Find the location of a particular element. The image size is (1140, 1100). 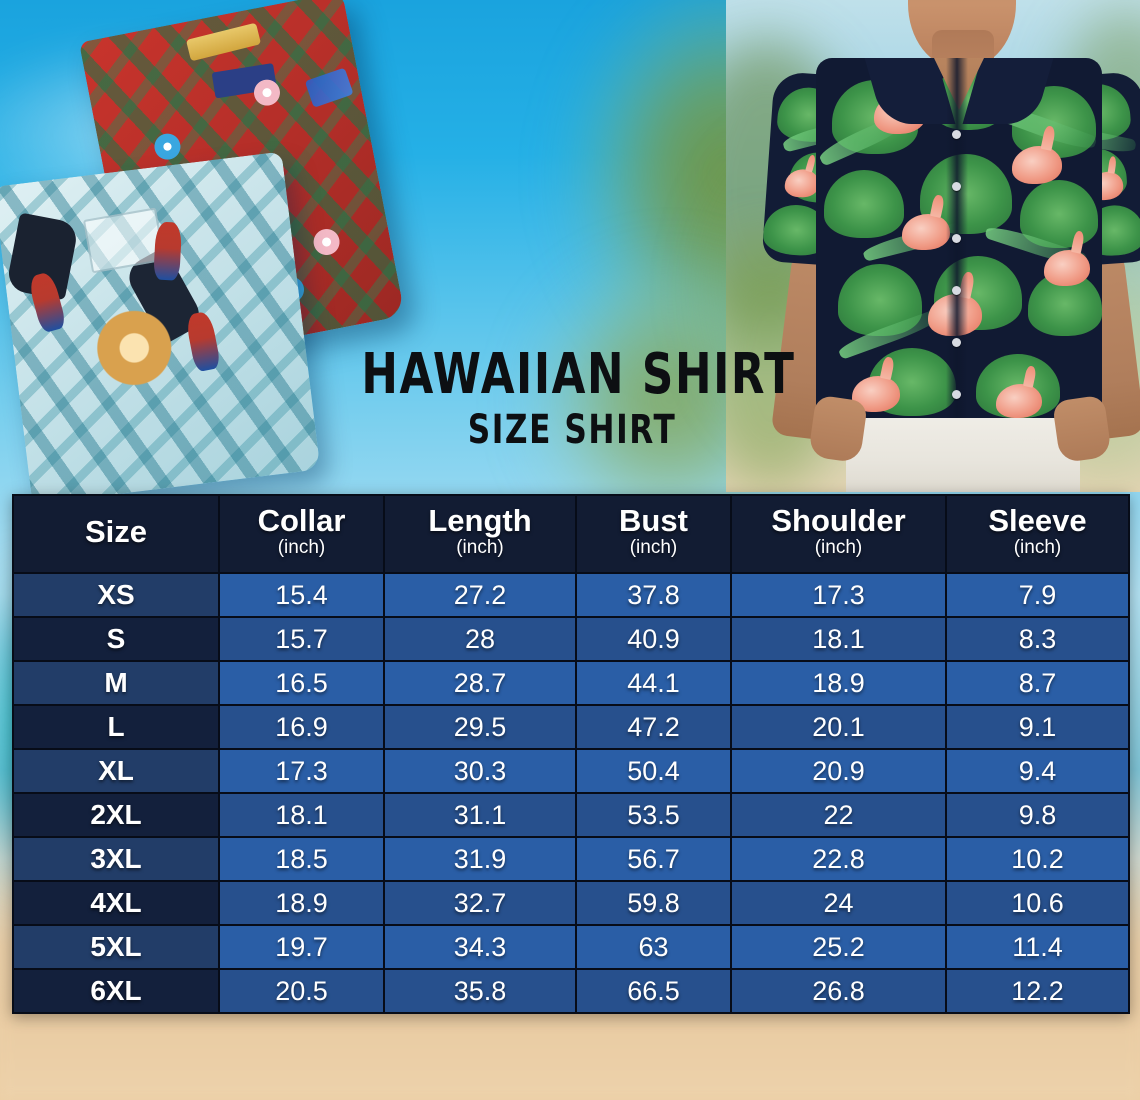

cell-sleeve: 9.8 is located at coordinates (1037, 815).